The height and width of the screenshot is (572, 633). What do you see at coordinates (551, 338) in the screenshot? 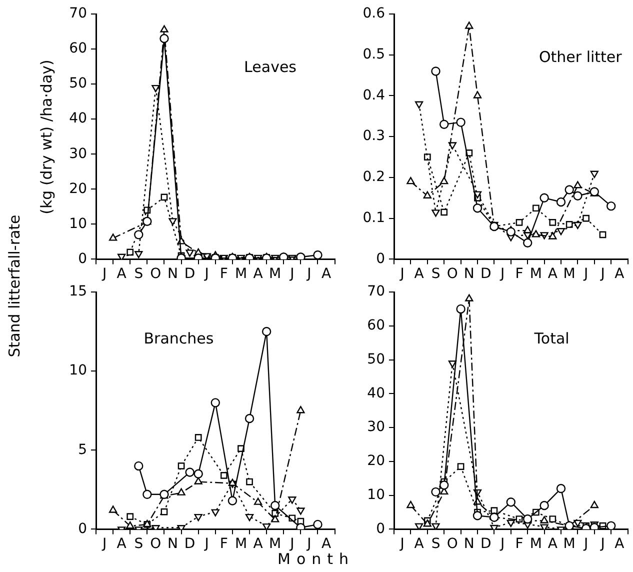
I see `text: Total` at bounding box center [551, 338].